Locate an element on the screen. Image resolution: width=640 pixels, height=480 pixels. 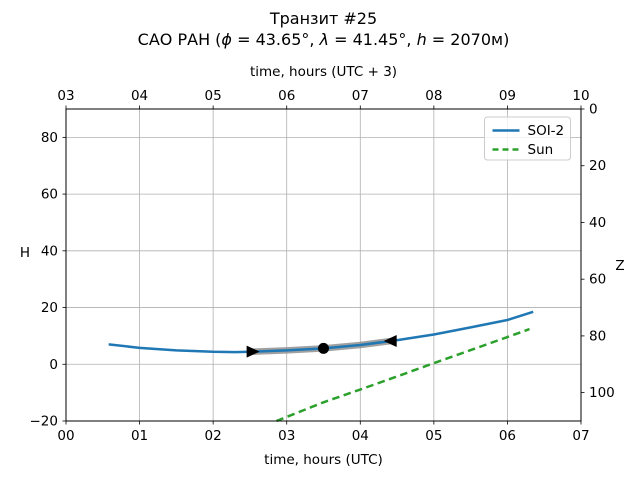
top-tick-label: 06 is located at coordinates (286, 96).